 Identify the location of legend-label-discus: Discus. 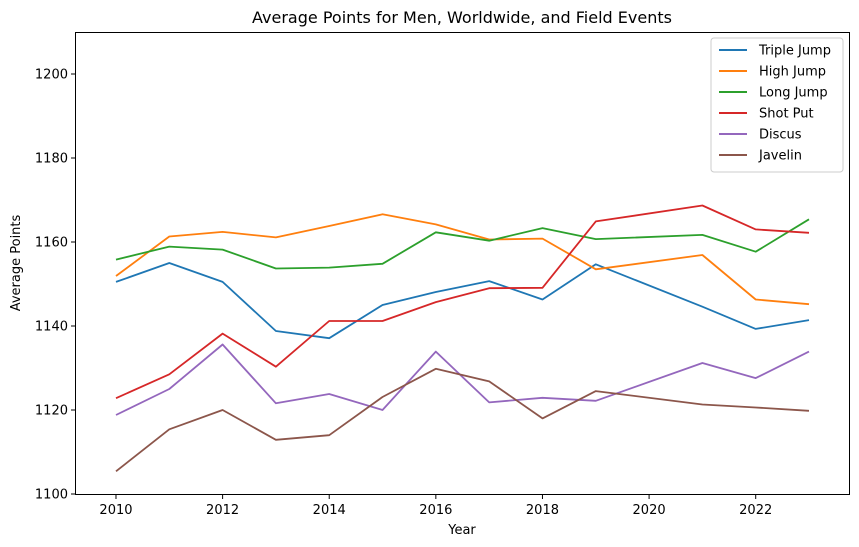
(780, 135).